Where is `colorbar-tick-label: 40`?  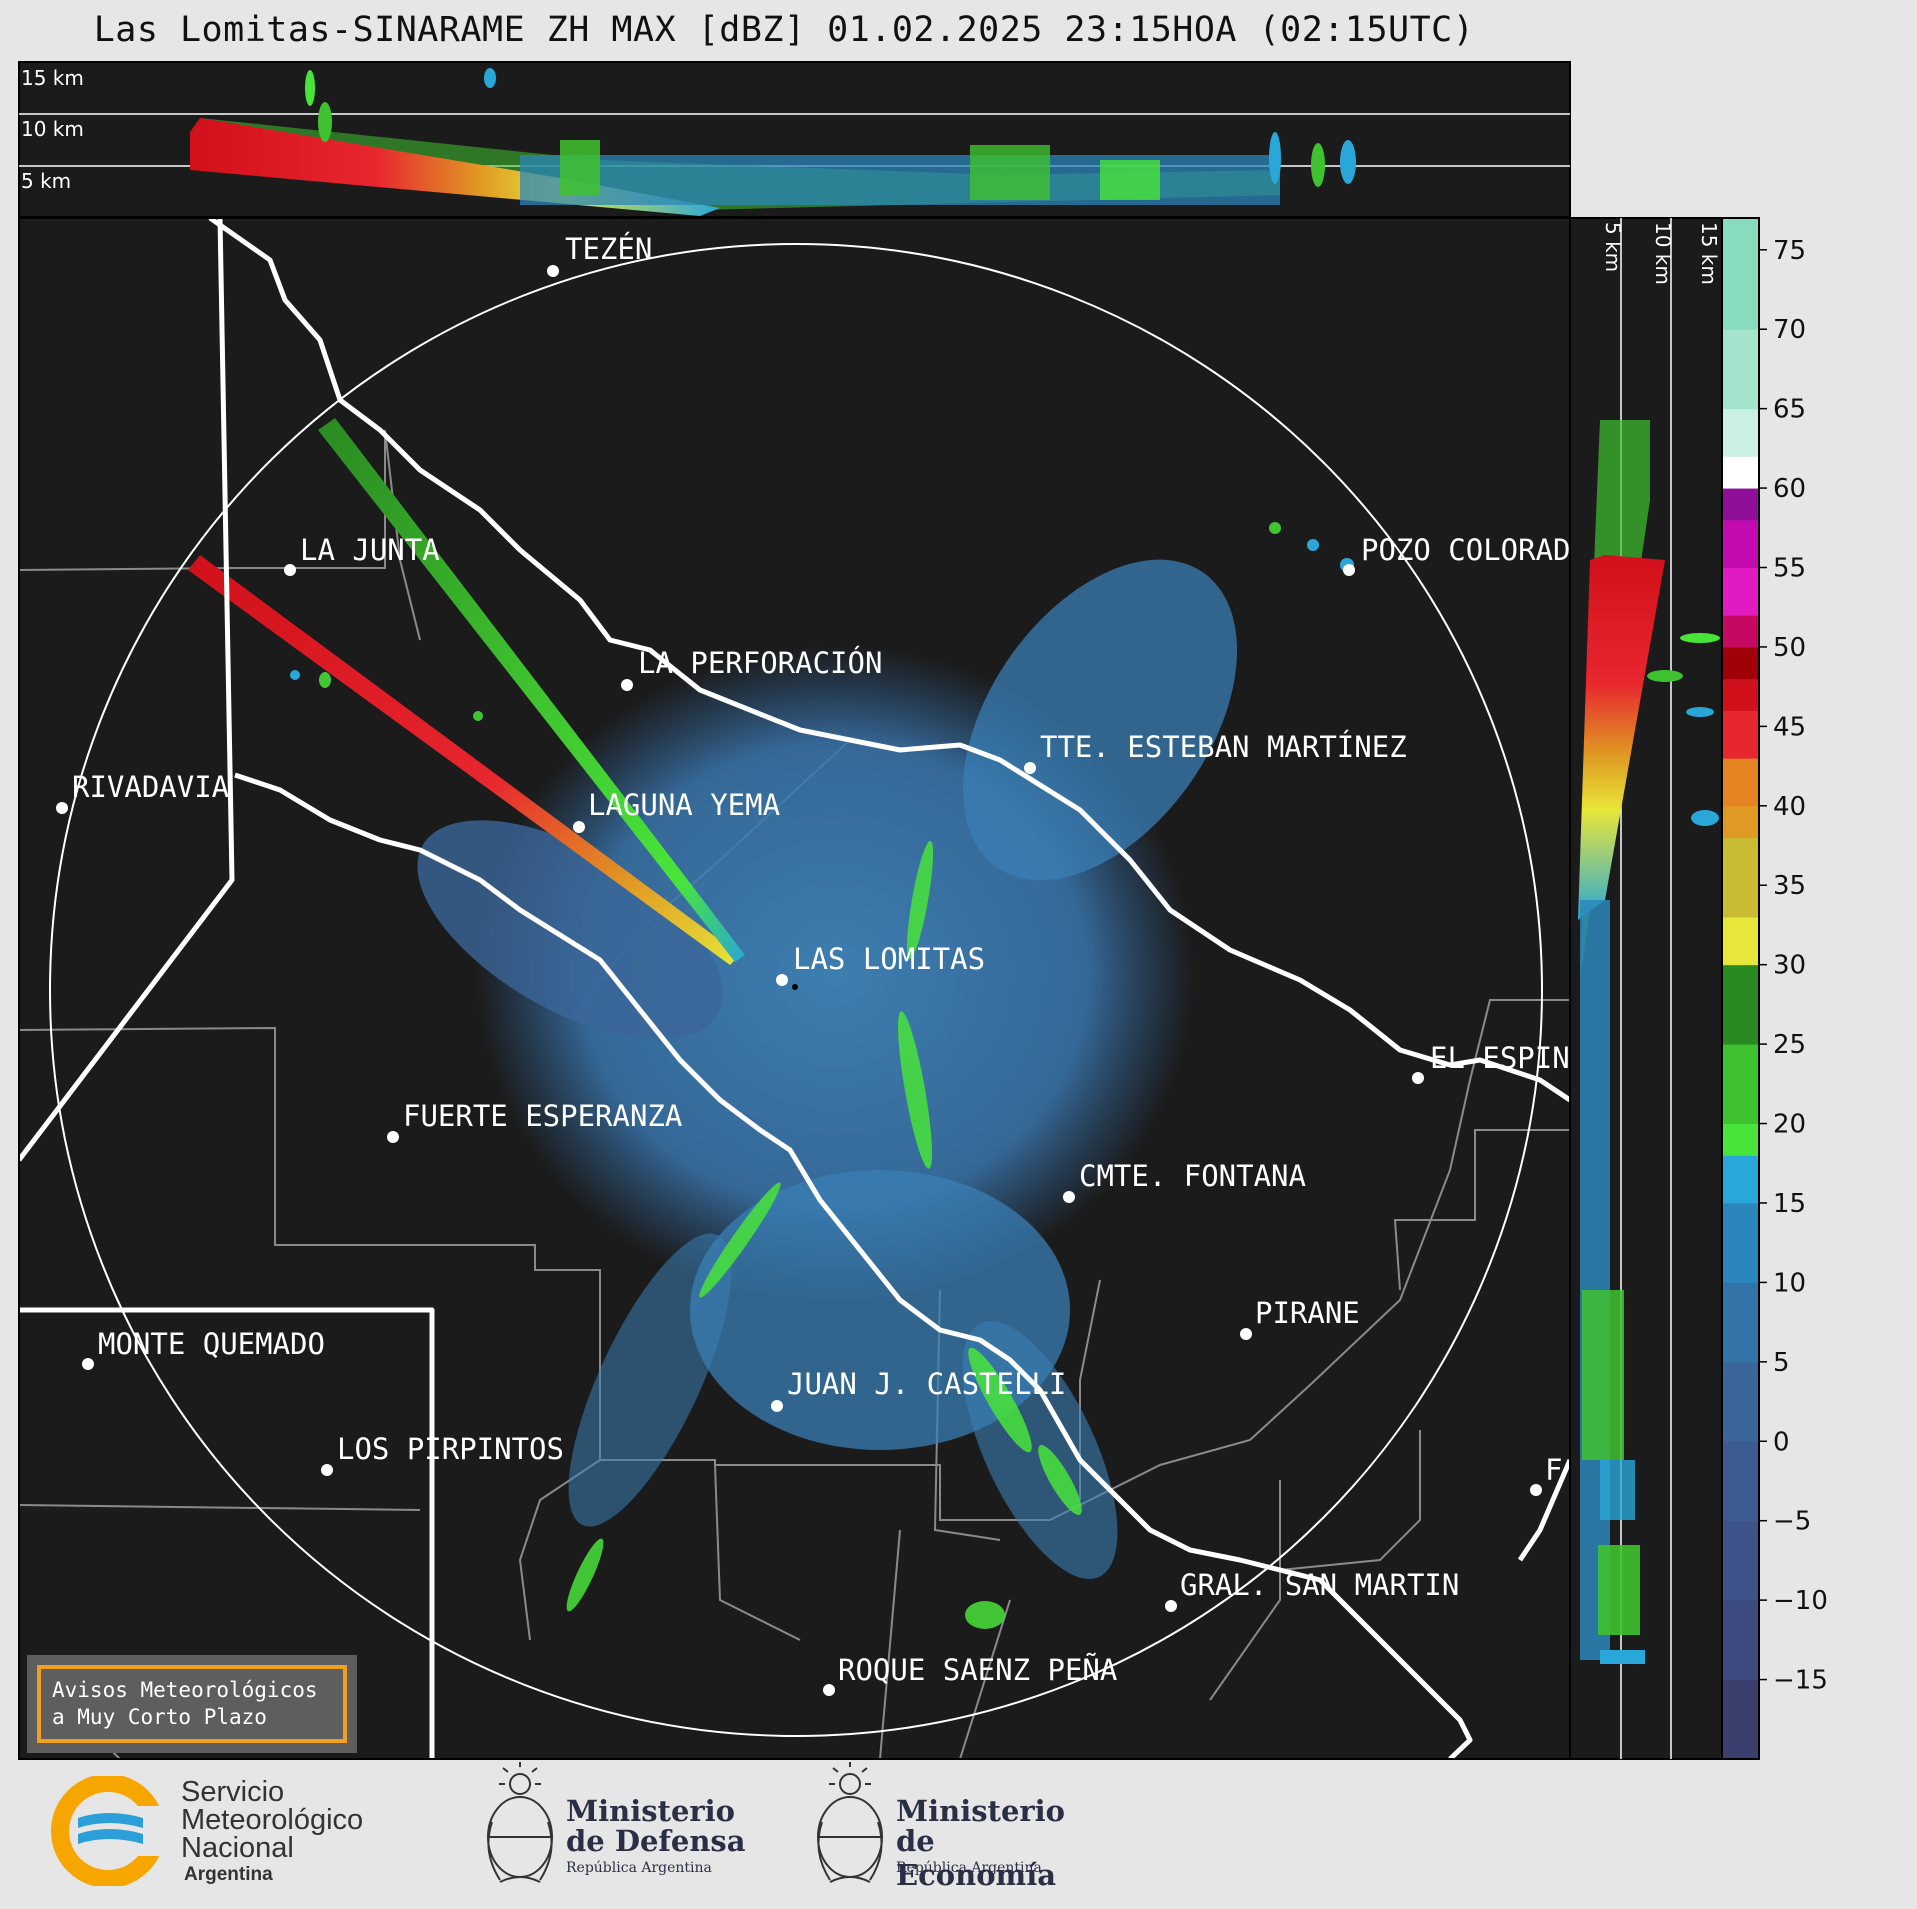
colorbar-tick-label: 40 is located at coordinates (1789, 807).